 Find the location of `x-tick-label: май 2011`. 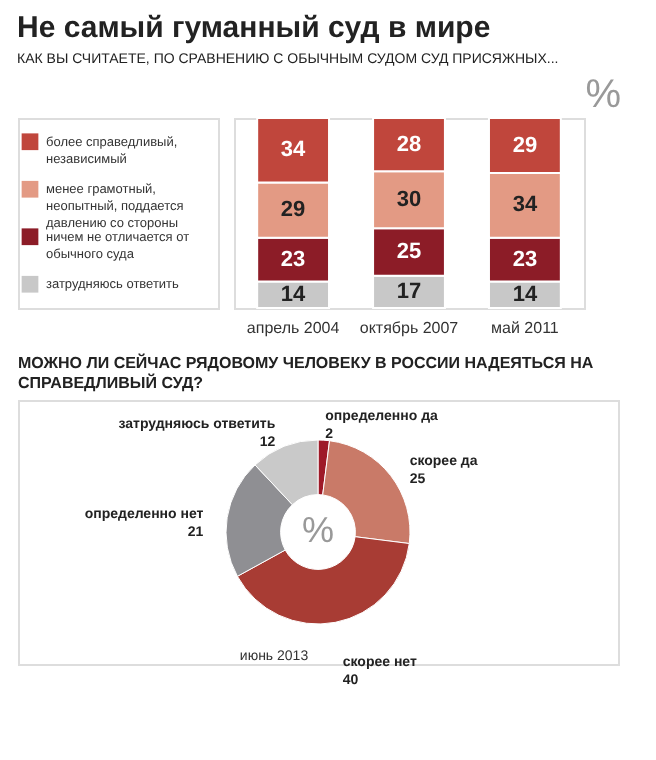

x-tick-label: май 2011 is located at coordinates (525, 328).